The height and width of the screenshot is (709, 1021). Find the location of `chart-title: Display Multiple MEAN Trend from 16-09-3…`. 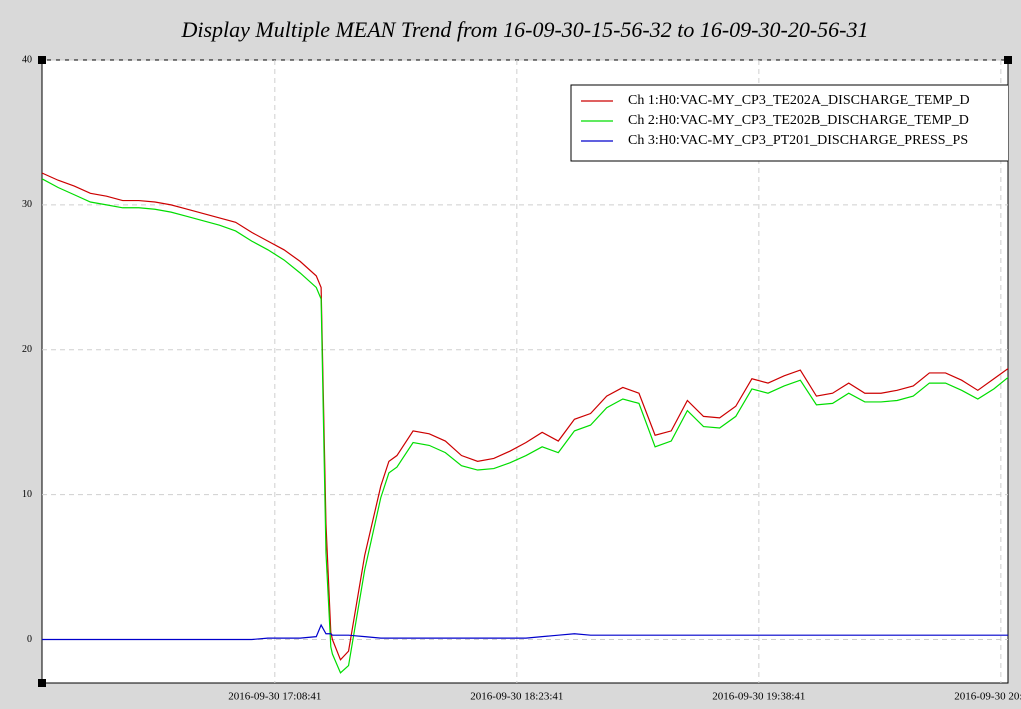

chart-title: Display Multiple MEAN Trend from 16-09-3… is located at coordinates (524, 29).